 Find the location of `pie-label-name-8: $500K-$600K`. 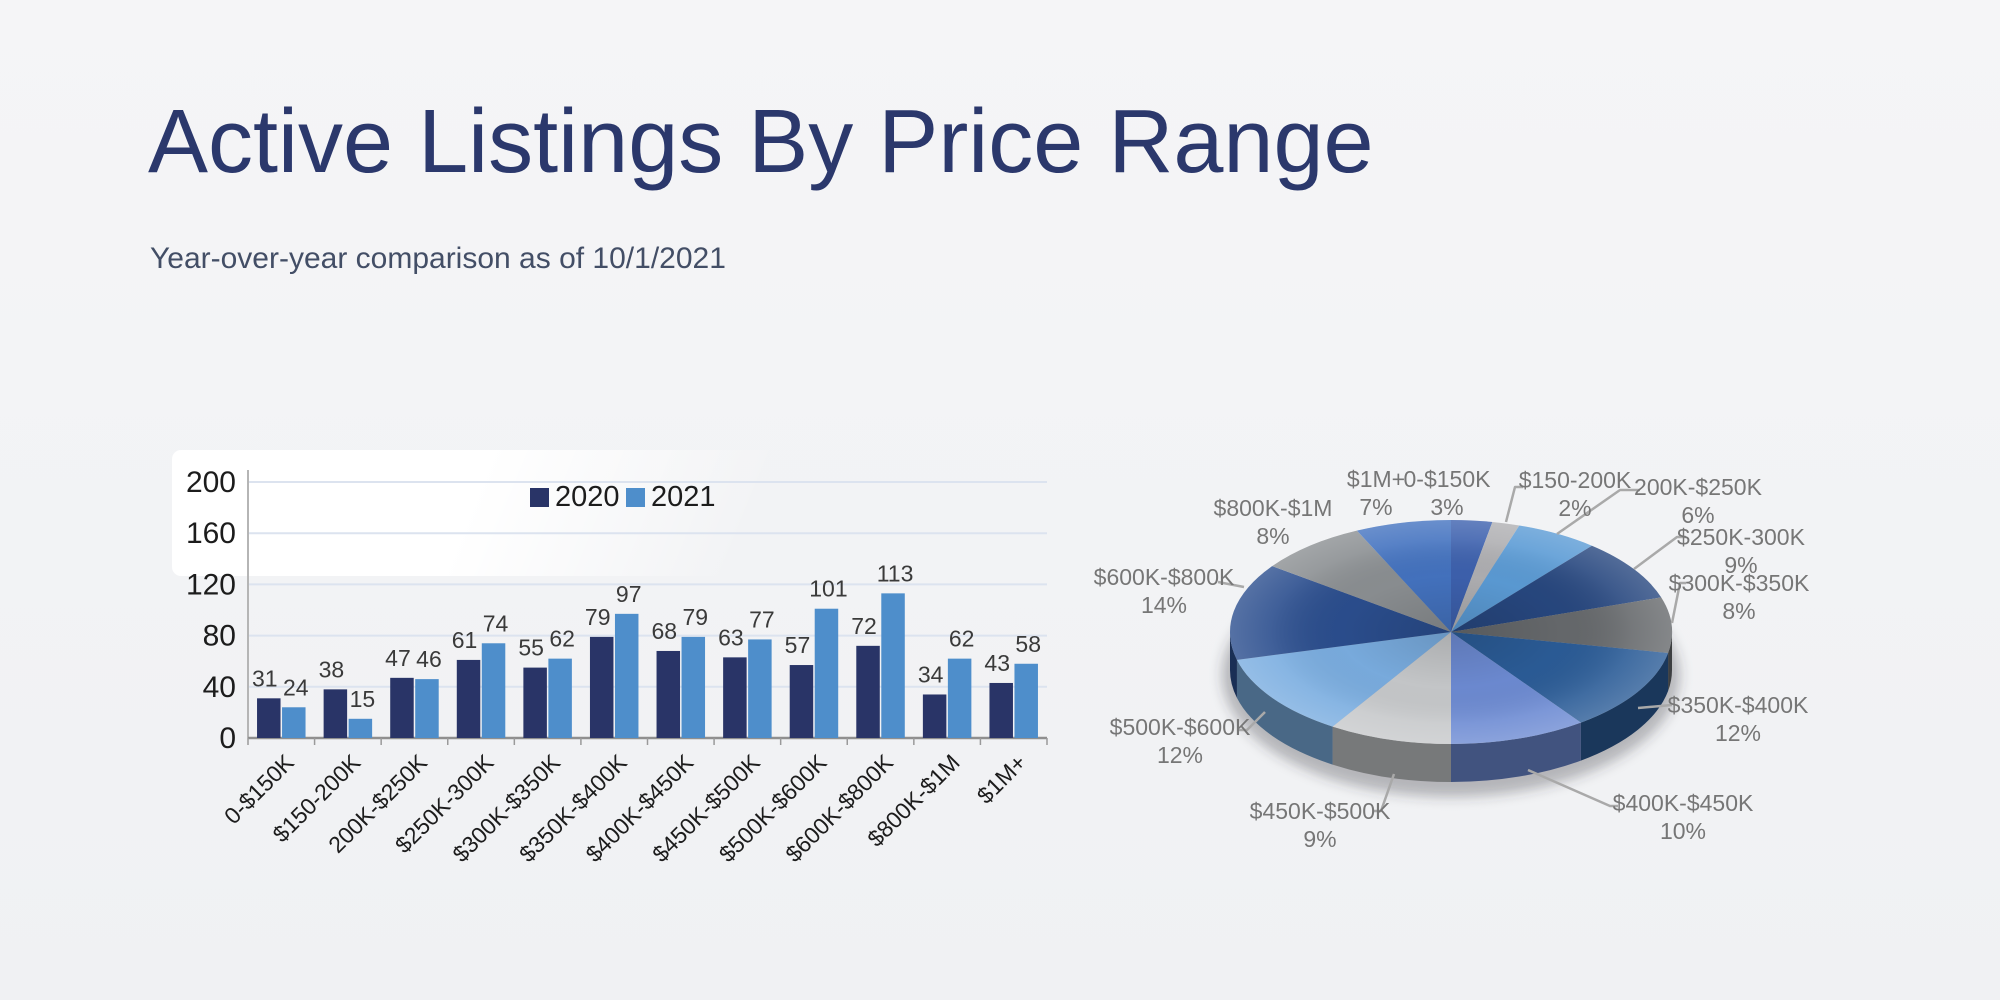

pie-label-name-8: $500K-$600K is located at coordinates (1180, 727).